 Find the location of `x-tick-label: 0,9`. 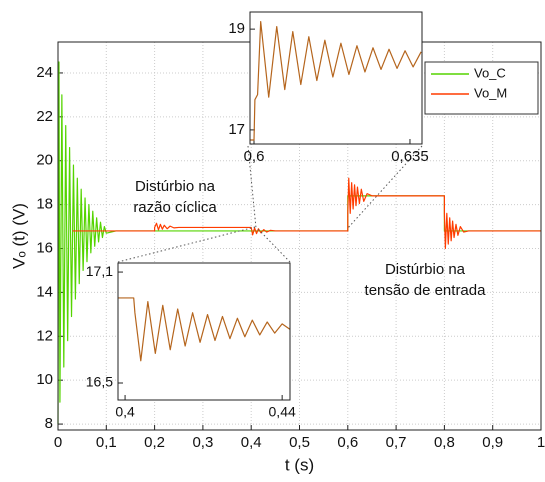

x-tick-label: 0,9 is located at coordinates (492, 442).